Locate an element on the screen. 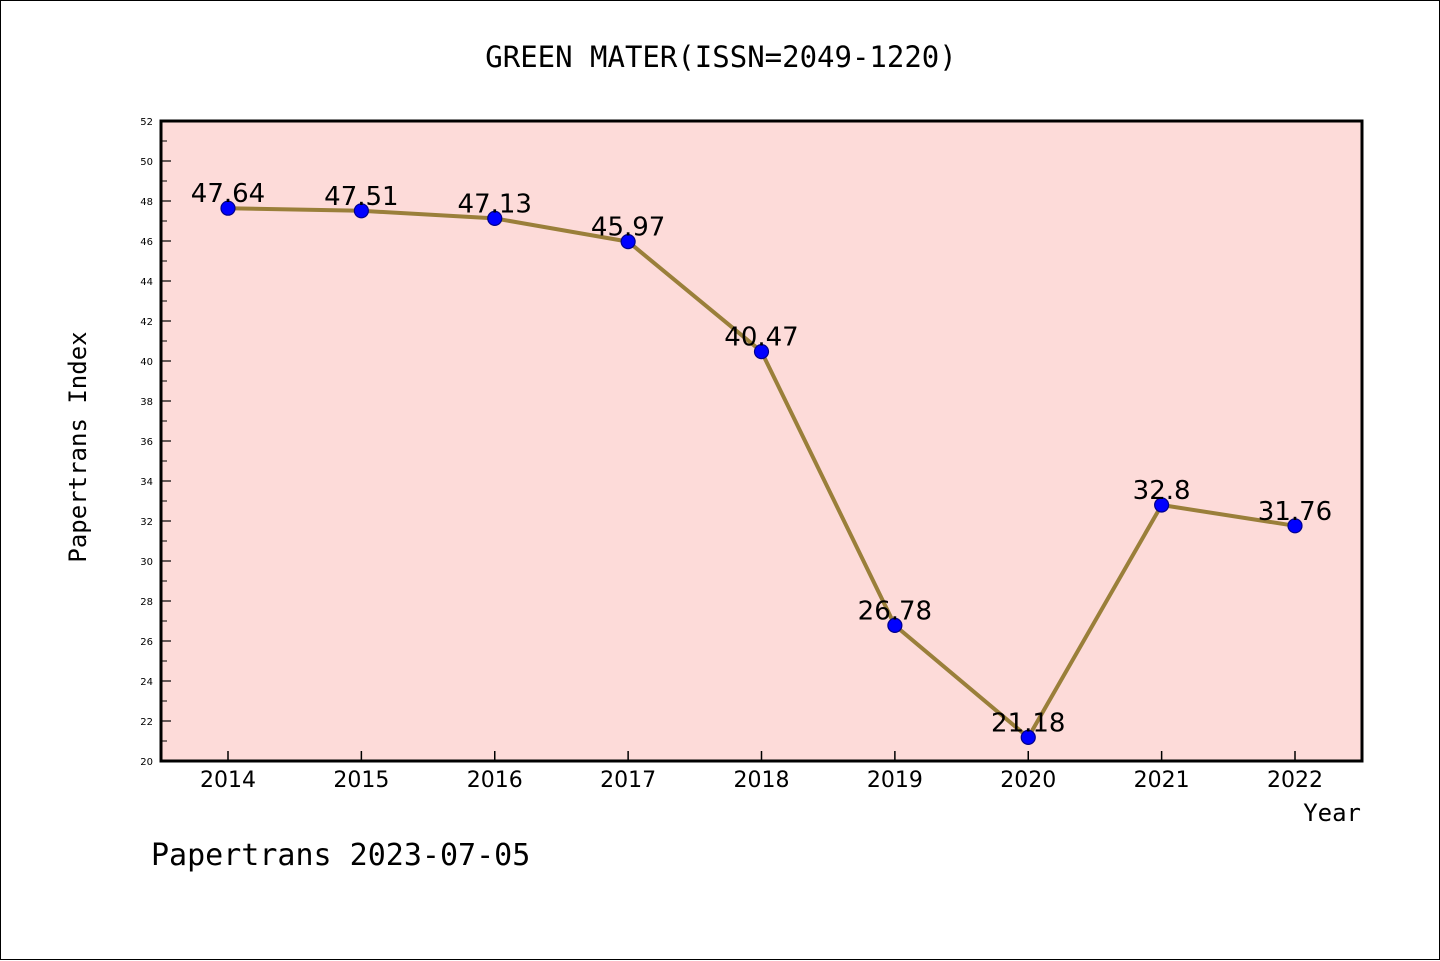 This screenshot has height=961, width=1440. y-tick-label: 42 is located at coordinates (146, 322).